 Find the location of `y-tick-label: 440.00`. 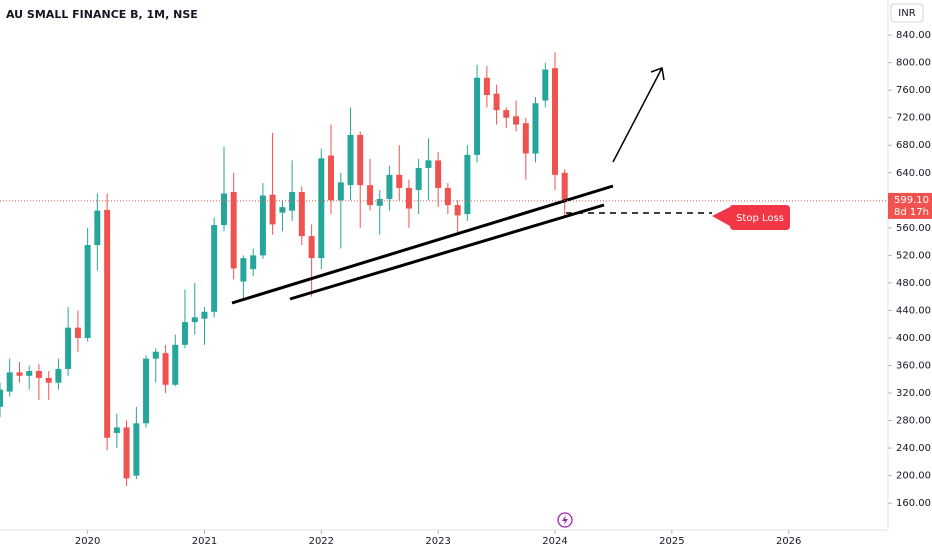

y-tick-label: 440.00 is located at coordinates (913, 310).